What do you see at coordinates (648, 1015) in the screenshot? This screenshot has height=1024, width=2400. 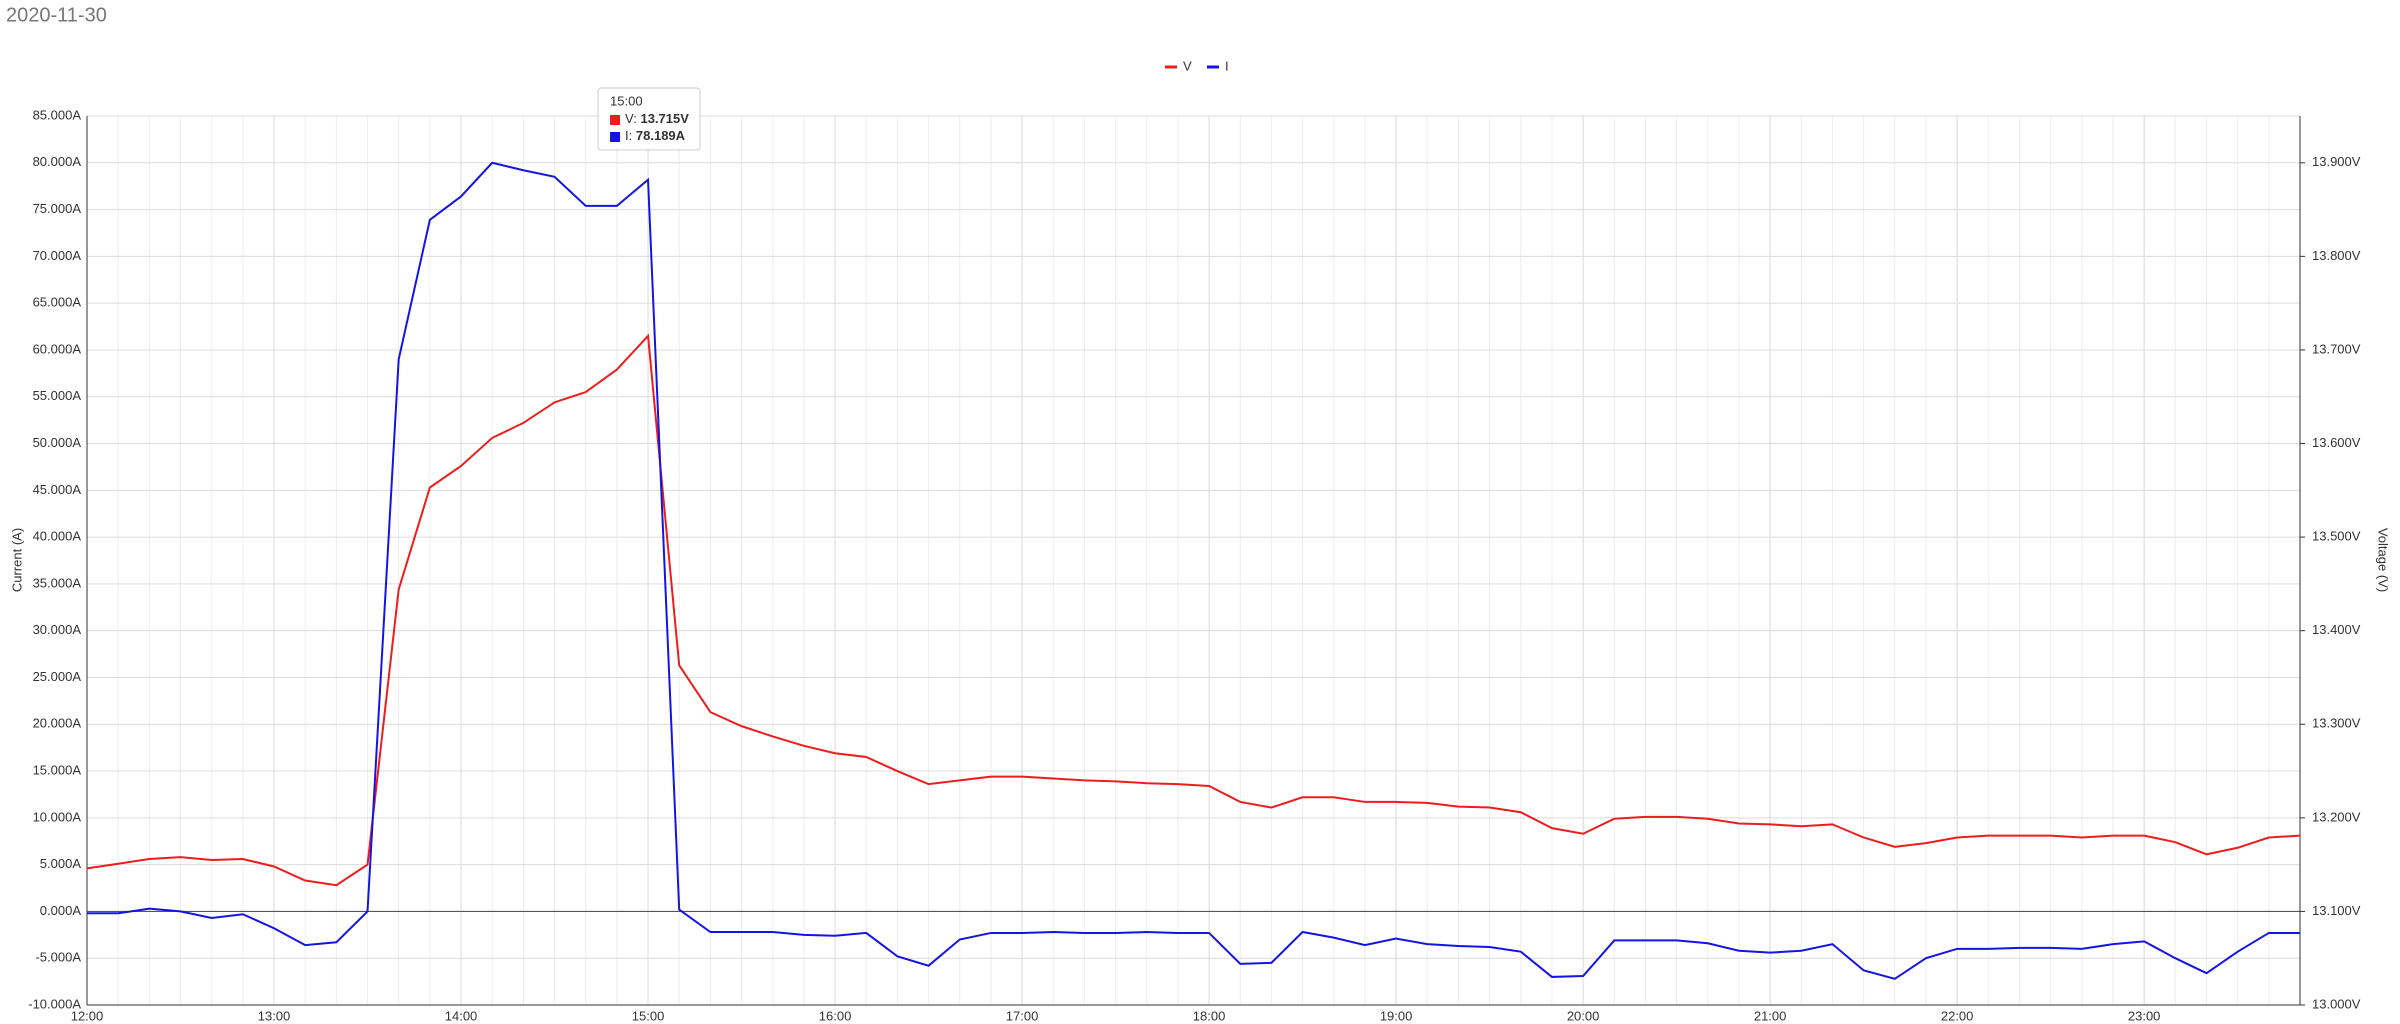 I see `x-tick-label: 15:00` at bounding box center [648, 1015].